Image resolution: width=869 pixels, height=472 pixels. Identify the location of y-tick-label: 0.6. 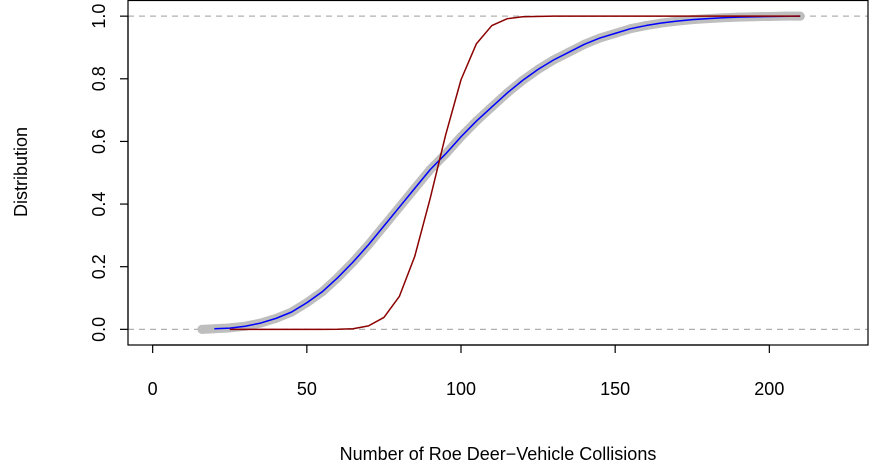
(99, 141).